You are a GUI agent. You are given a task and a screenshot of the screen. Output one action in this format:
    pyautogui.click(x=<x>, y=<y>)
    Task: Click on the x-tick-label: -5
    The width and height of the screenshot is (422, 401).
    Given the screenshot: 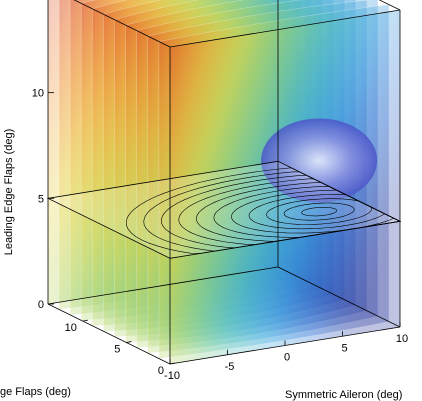 What is the action you would take?
    pyautogui.click(x=230, y=367)
    